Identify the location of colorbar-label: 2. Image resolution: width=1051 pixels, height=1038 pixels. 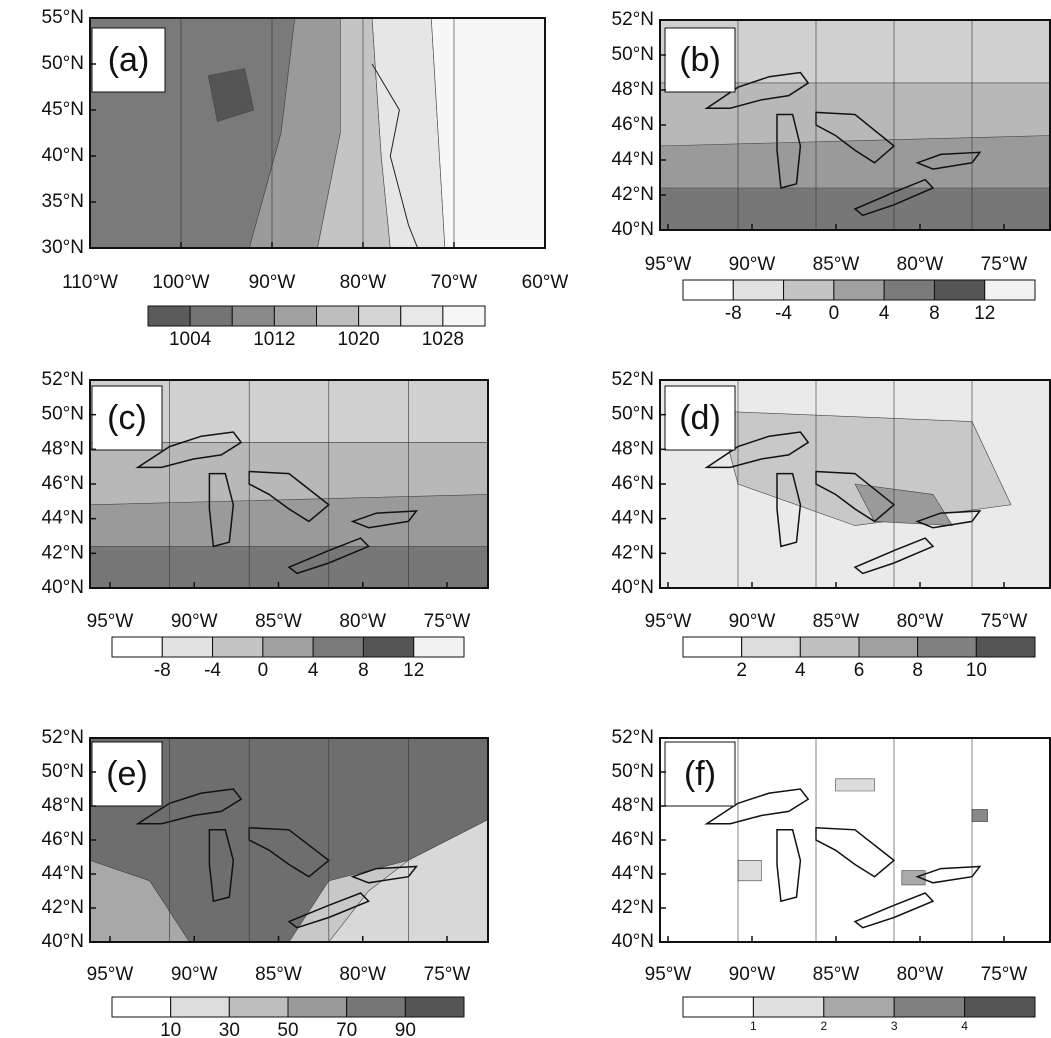
(741, 670).